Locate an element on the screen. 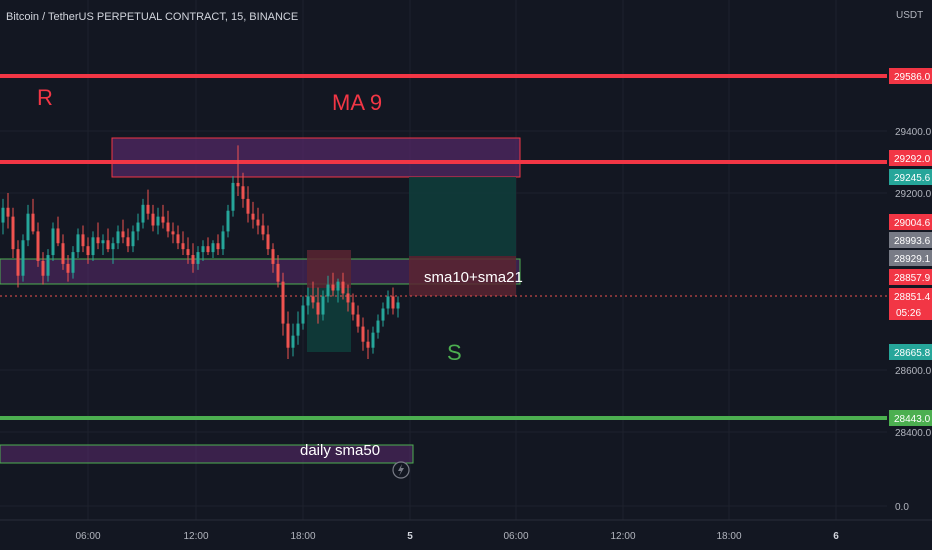 The width and height of the screenshot is (932, 550). price-badge: 29245.6 is located at coordinates (910, 177).